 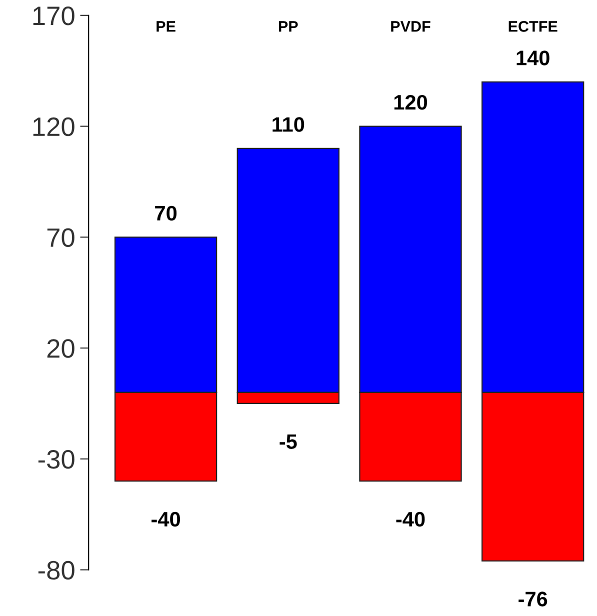 I want to click on data-label: -5, so click(x=288, y=441).